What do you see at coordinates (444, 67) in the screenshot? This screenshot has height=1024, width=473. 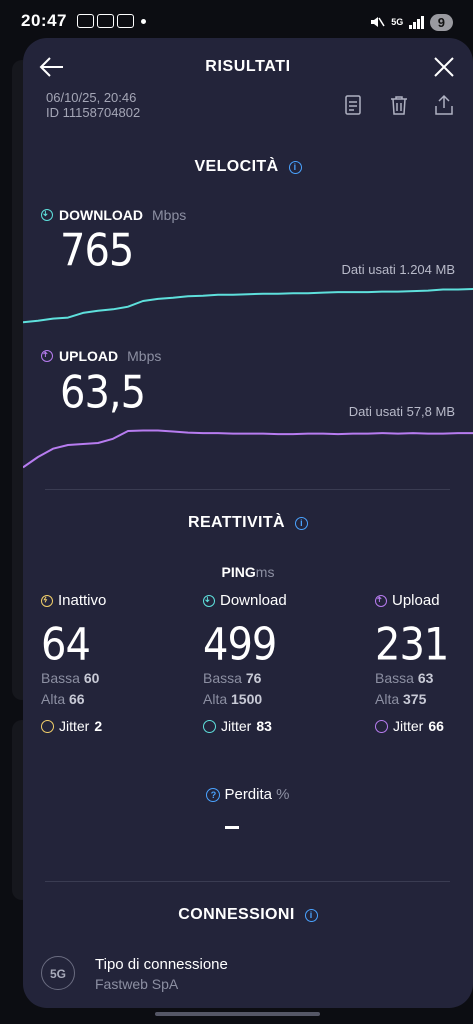 I see `close-icon` at bounding box center [444, 67].